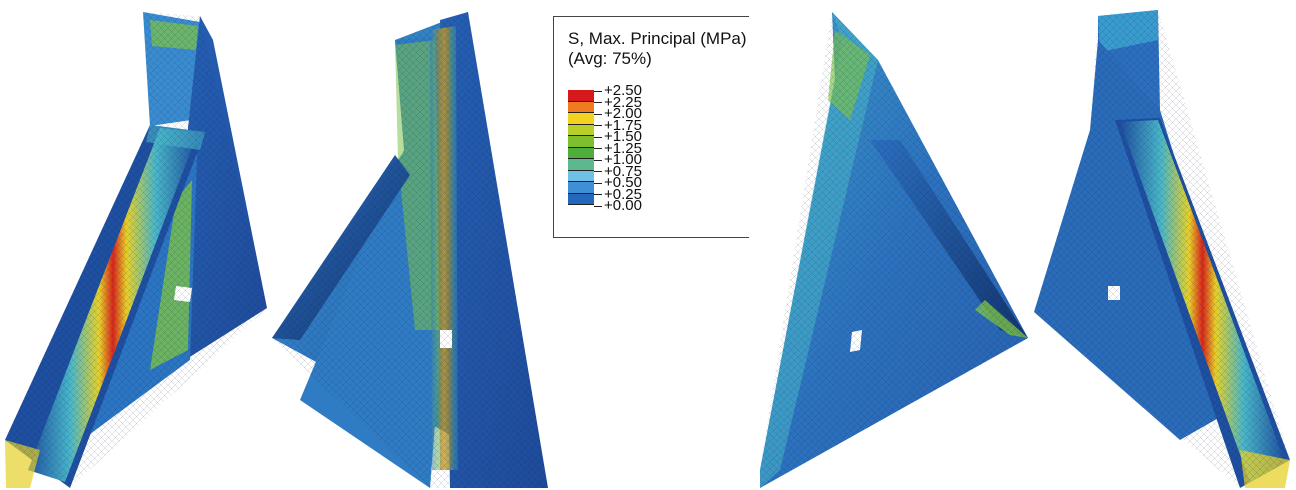 The height and width of the screenshot is (490, 1296). Describe the element at coordinates (684, 205) in the screenshot. I see `legend-tick-label: +0.00` at that location.